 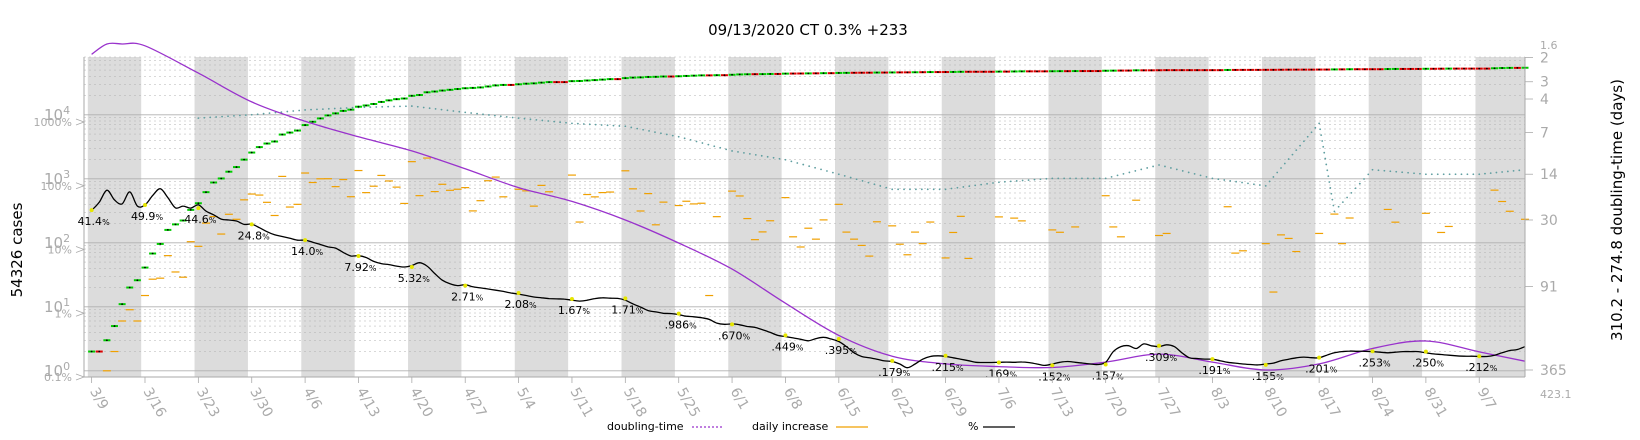 I want to click on x-tick-label: 8/31, so click(x=1435, y=402).